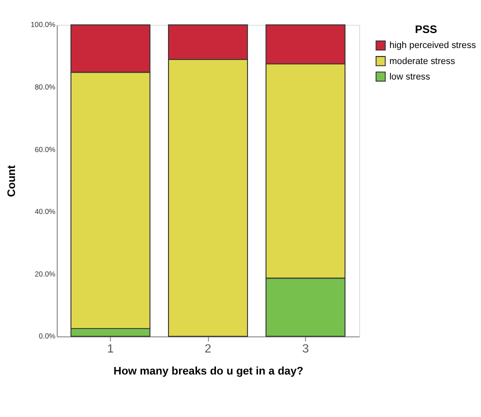 This screenshot has width=481, height=417. I want to click on legend-label: moderate stress, so click(422, 61).